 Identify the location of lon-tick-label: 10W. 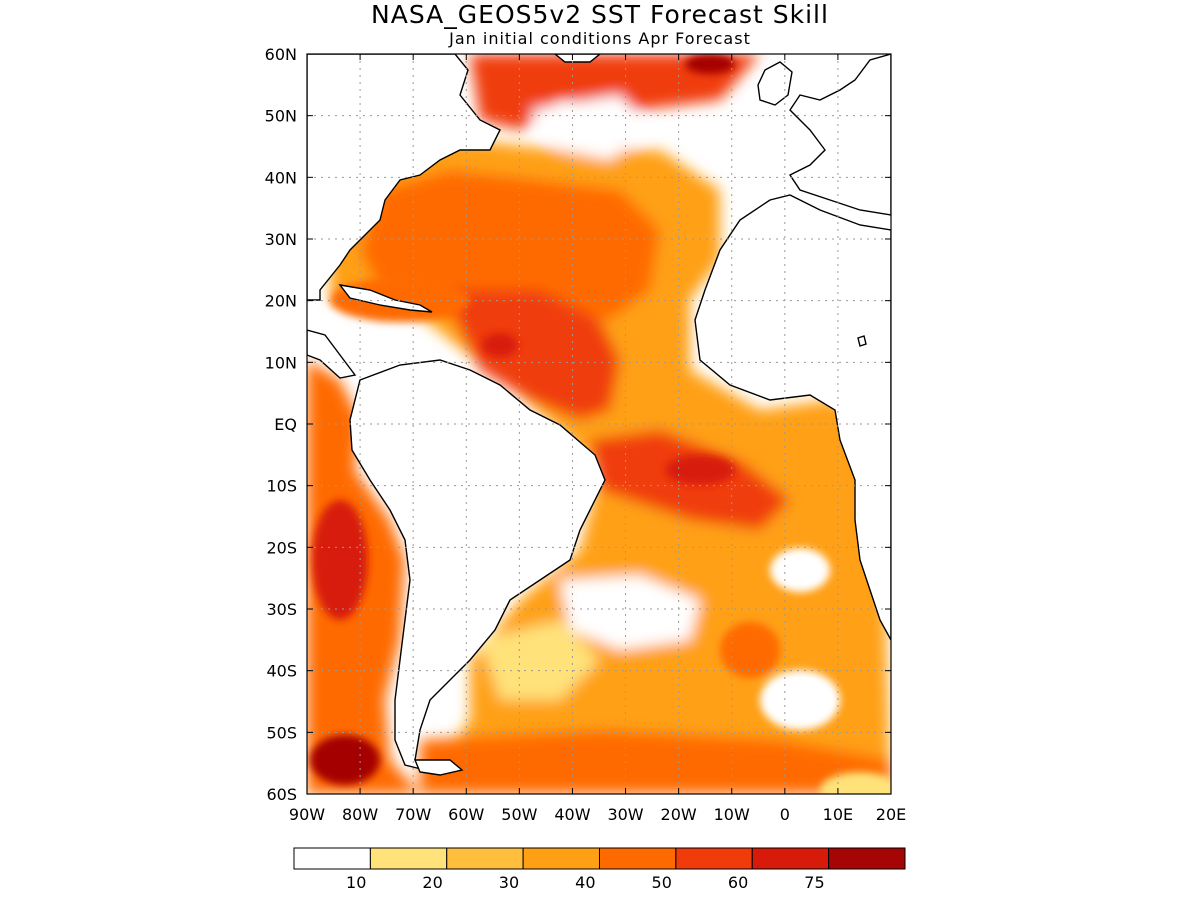
(732, 814).